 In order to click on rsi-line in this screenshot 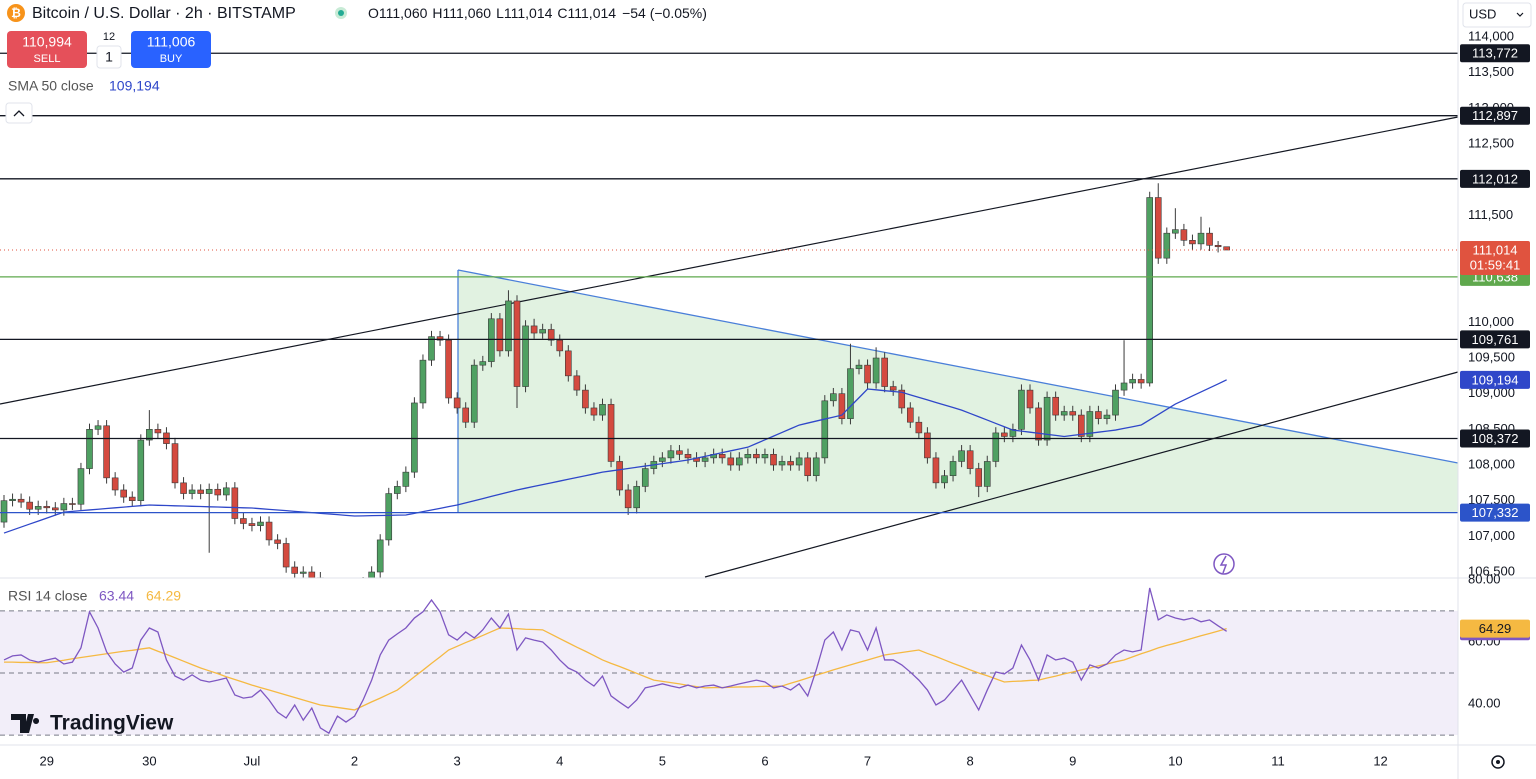, I will do `click(615, 669)`.